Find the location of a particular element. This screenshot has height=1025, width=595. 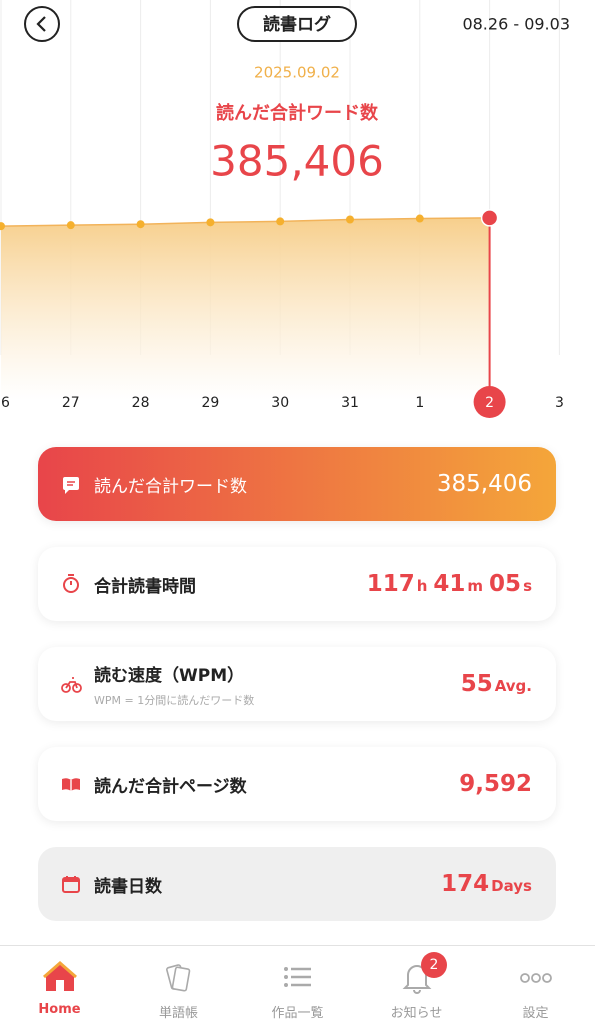

stat-value: 55 Avg. is located at coordinates (496, 684).